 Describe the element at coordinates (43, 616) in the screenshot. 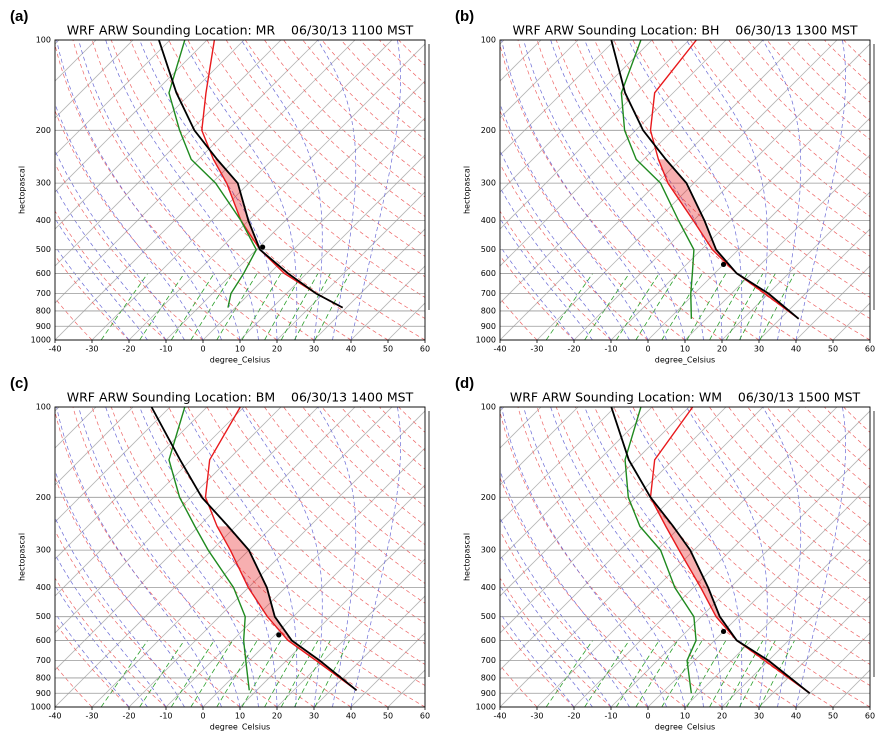

I see `y-tick-label: 500` at that location.